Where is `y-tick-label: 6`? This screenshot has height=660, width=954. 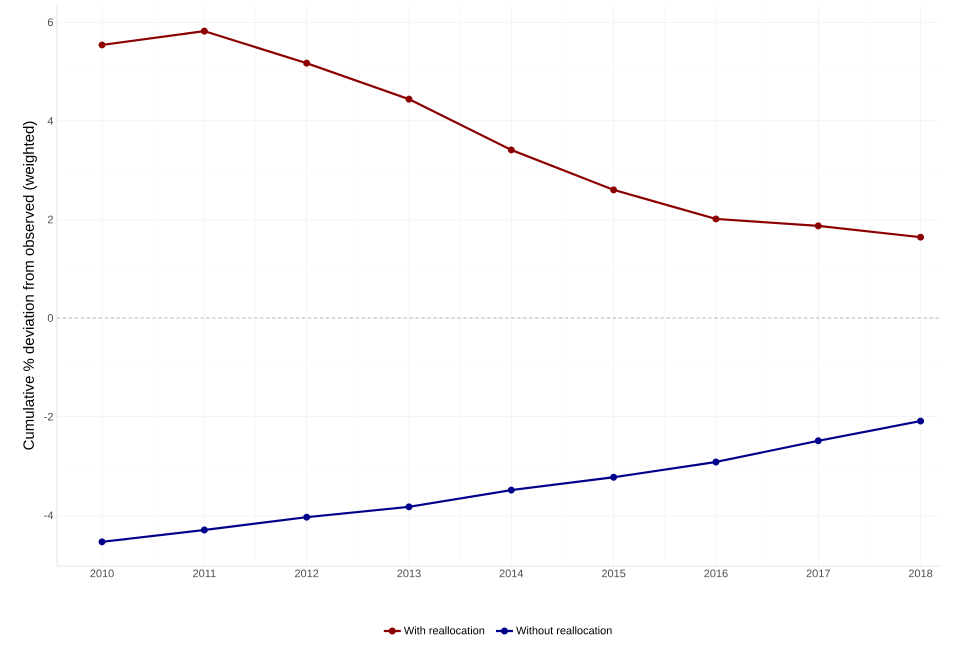 y-tick-label: 6 is located at coordinates (50, 22).